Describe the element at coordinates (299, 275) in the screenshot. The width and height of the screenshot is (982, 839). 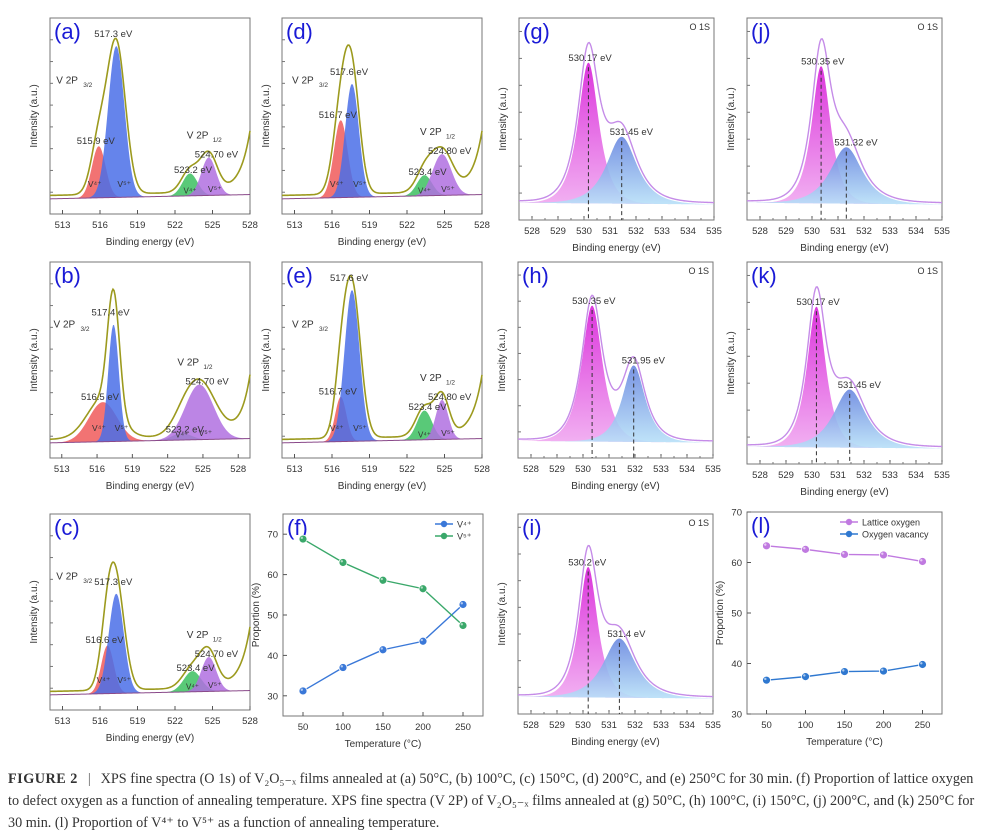
I see `panel-letter: (e)` at that location.